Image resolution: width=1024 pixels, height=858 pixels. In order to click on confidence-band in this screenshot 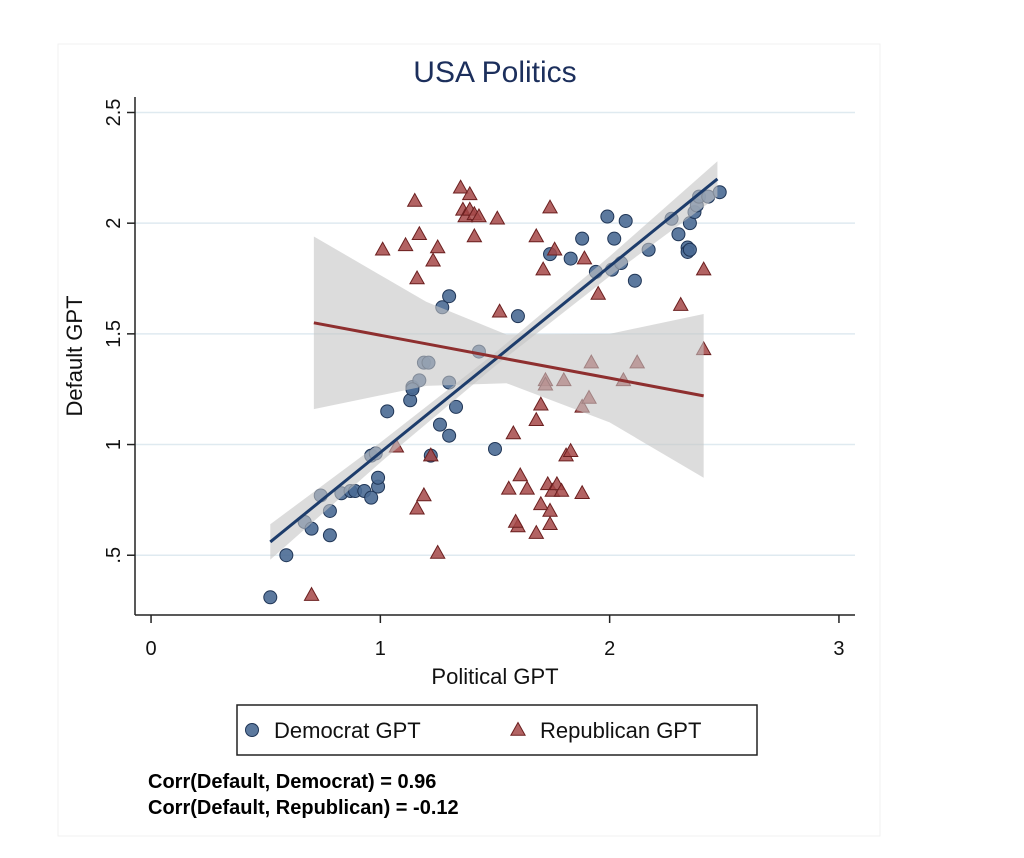, I will do `click(508, 357)`.